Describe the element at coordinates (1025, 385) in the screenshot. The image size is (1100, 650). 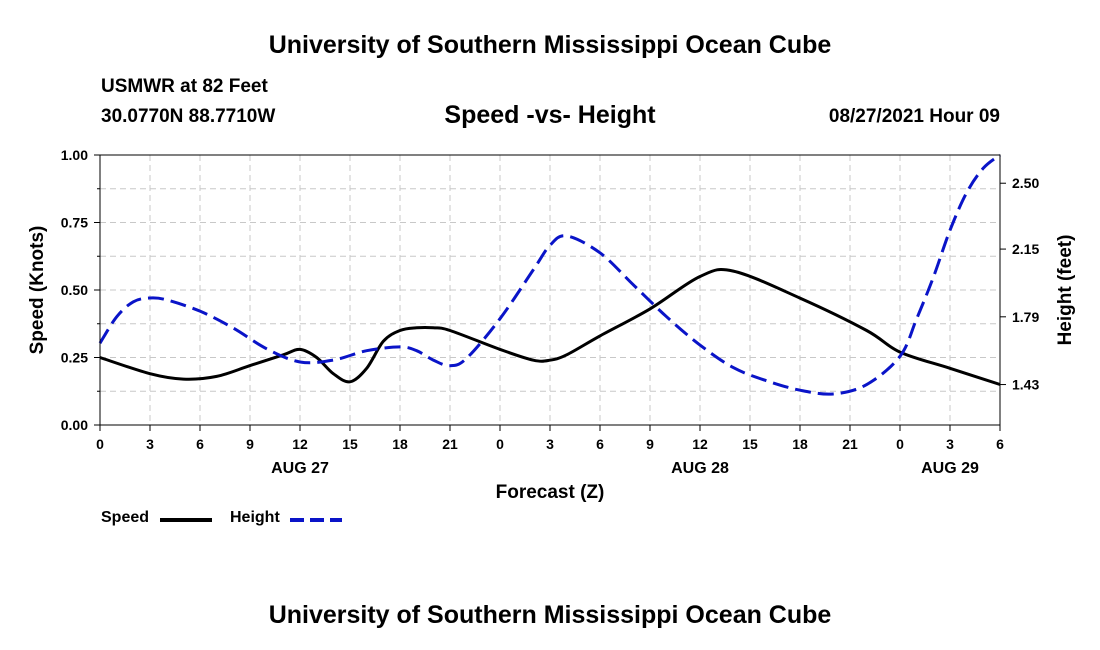
I see `y2-tick-label: 1.43` at that location.